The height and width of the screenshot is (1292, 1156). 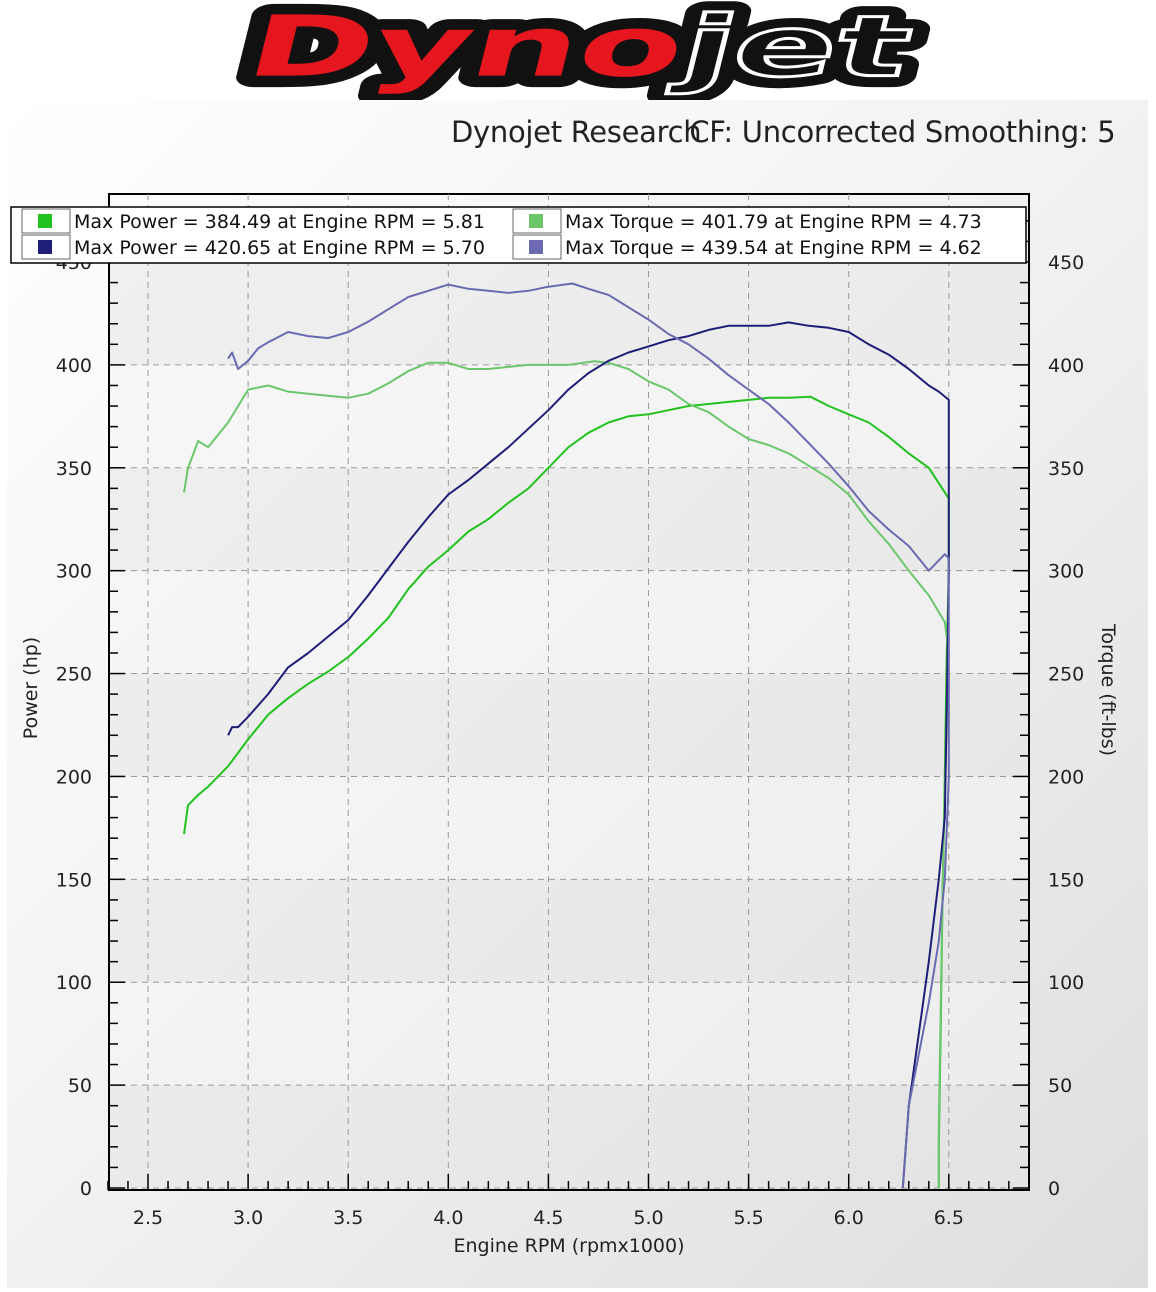 I want to click on y-tick-label-left: 400, so click(x=74, y=366).